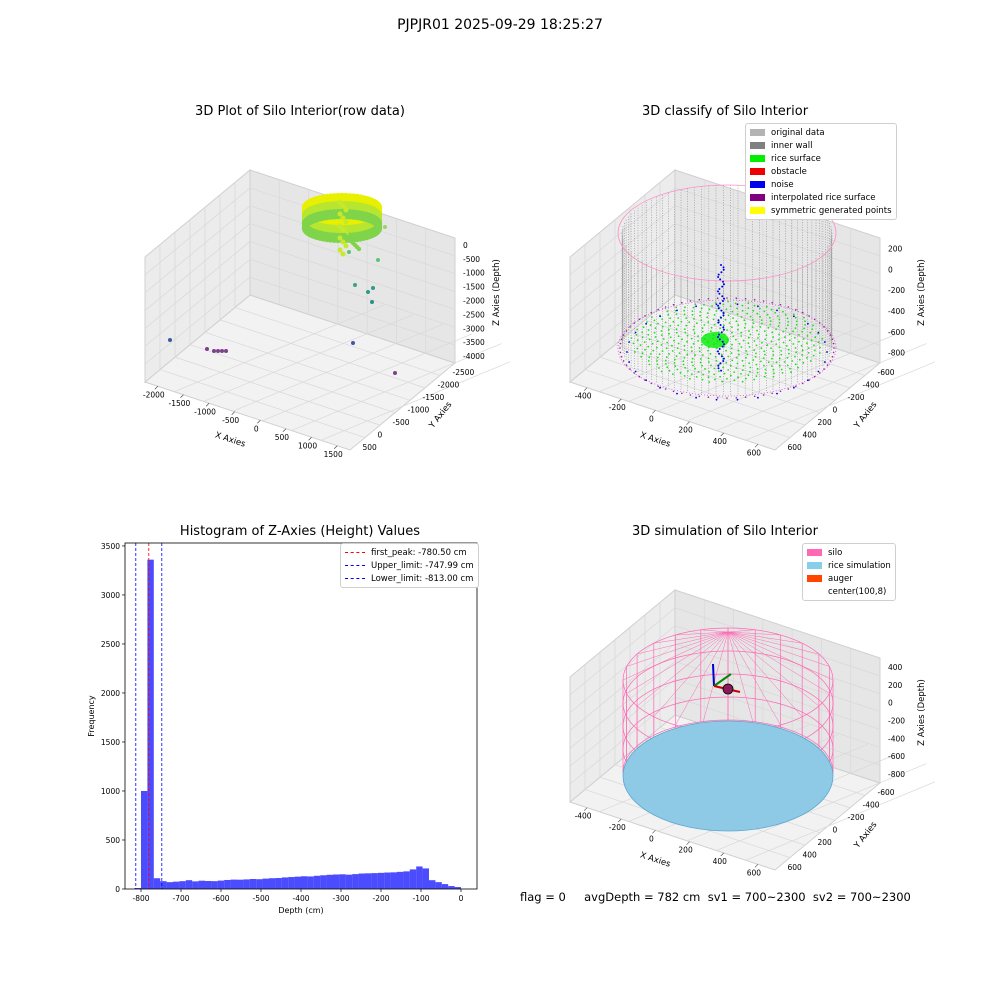  Describe the element at coordinates (825, 422) in the screenshot. I see `classify-y-tick-label: 200` at that location.